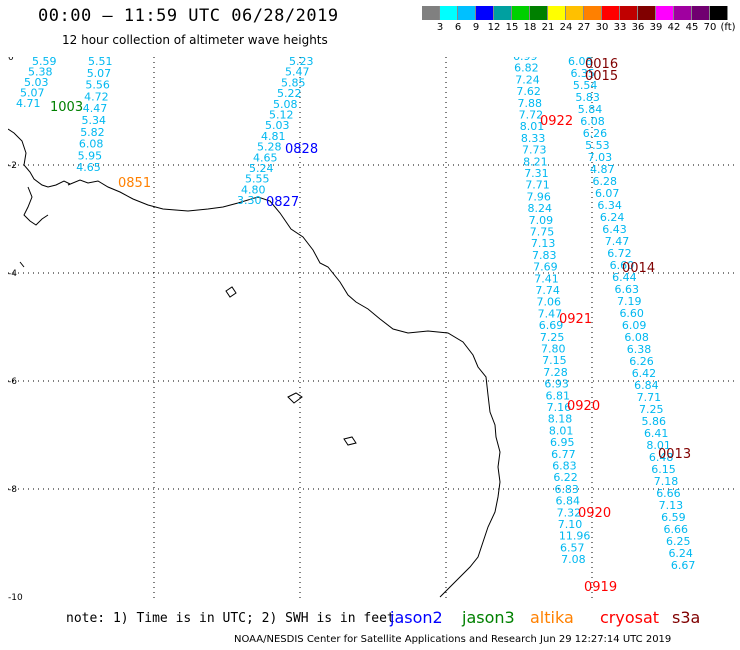  I want to click on wave-height-value: 6.93, so click(556, 384).